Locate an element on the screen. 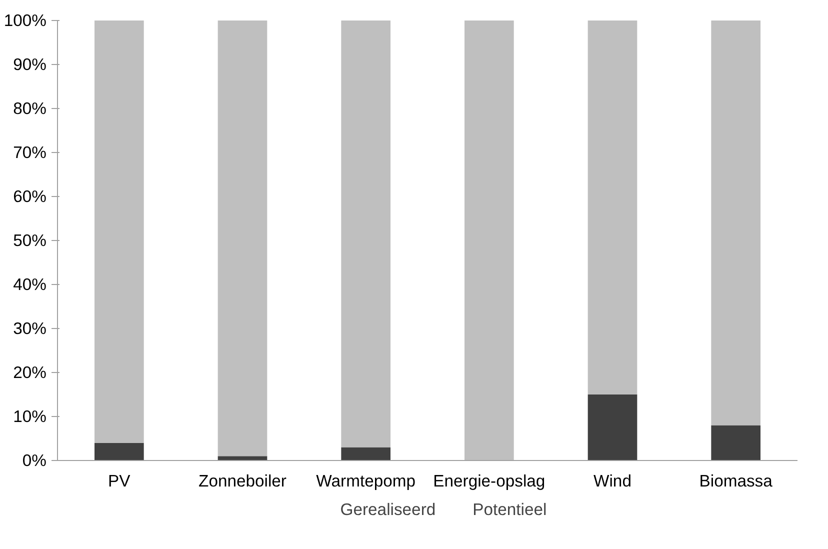  text: Gerealiseerd is located at coordinates (388, 510).